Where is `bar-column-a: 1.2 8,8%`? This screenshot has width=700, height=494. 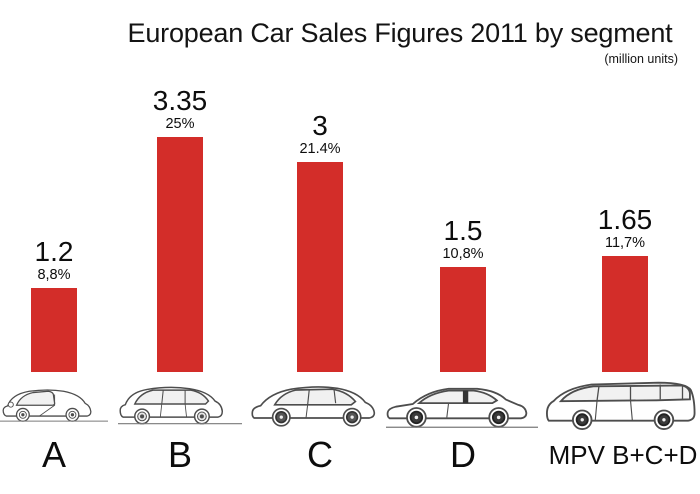
bar-column-a: 1.2 8,8% is located at coordinates (59, 304).